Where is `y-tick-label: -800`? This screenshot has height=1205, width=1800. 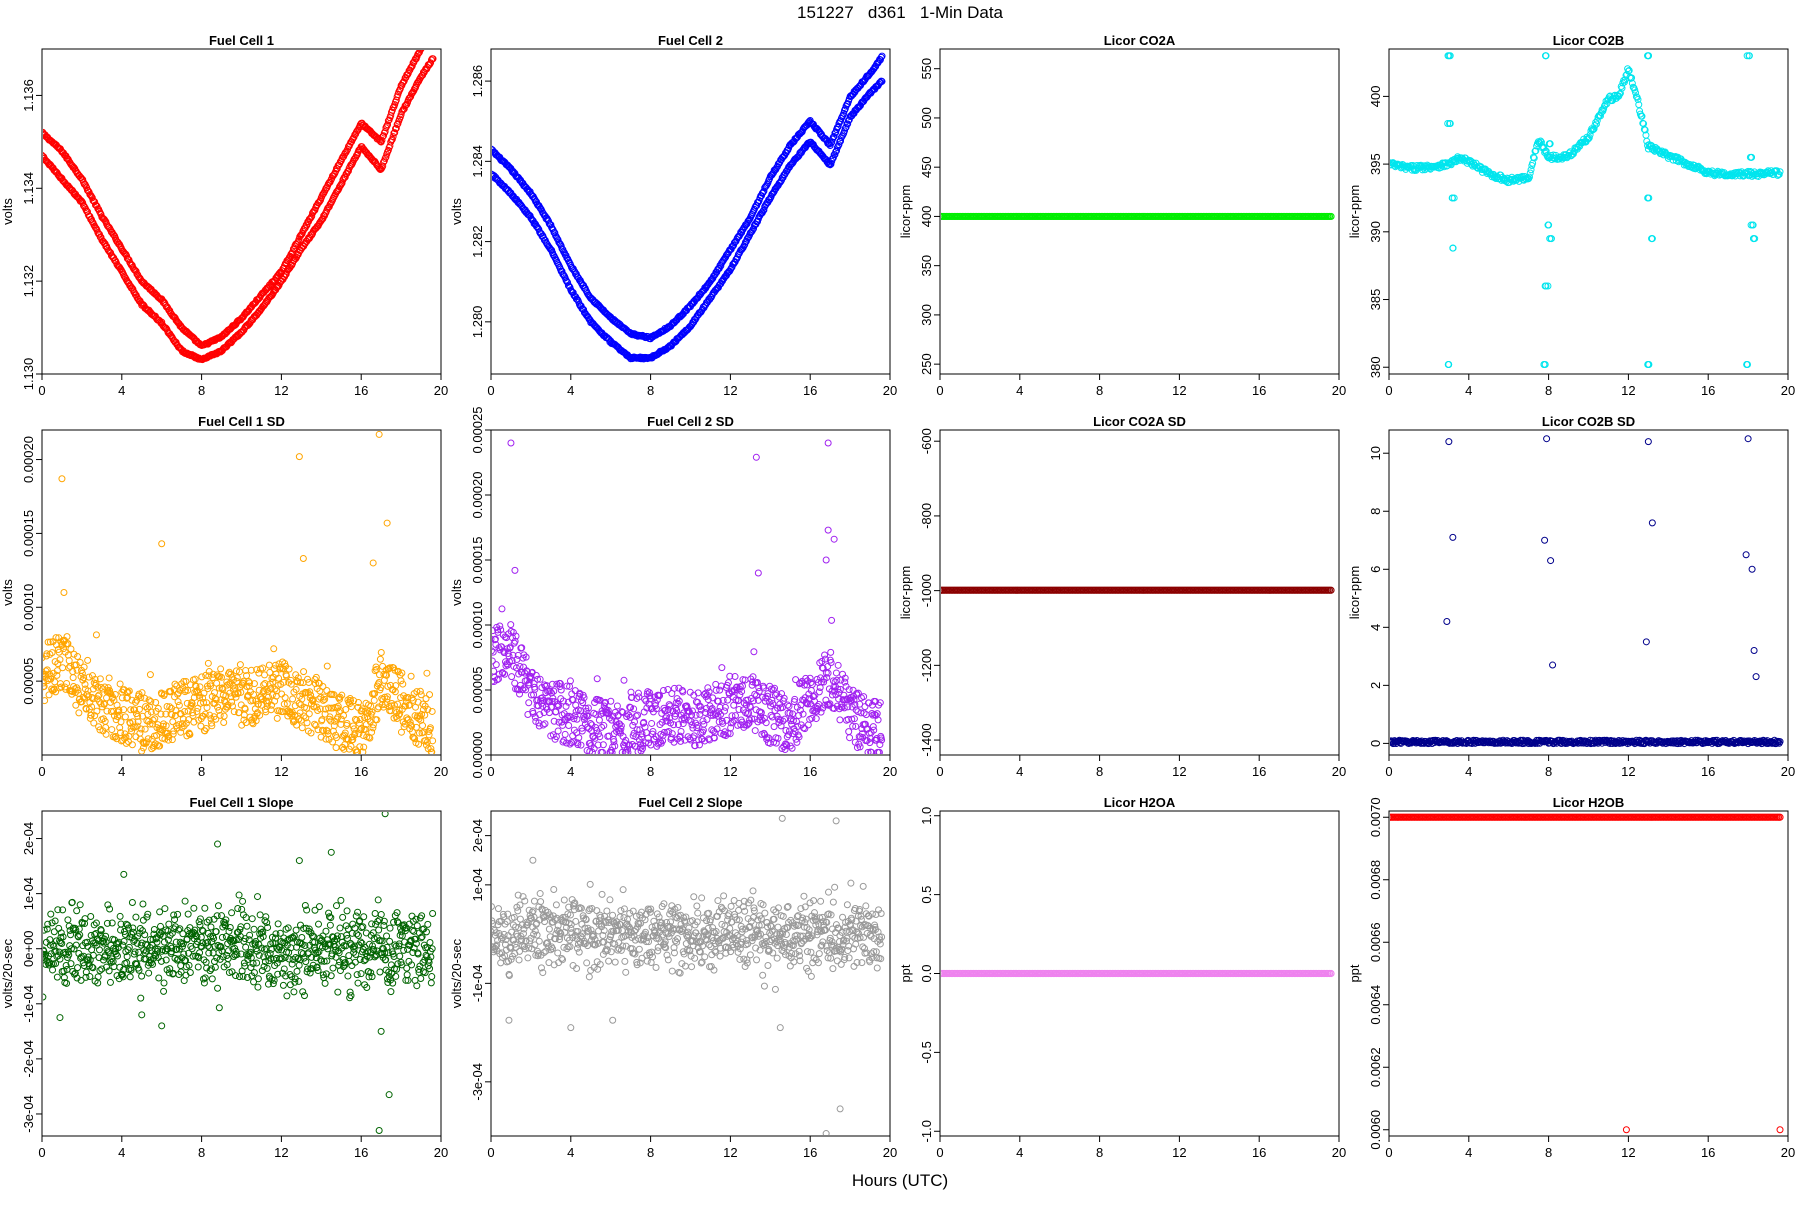
y-tick-label: -800 is located at coordinates (926, 516).